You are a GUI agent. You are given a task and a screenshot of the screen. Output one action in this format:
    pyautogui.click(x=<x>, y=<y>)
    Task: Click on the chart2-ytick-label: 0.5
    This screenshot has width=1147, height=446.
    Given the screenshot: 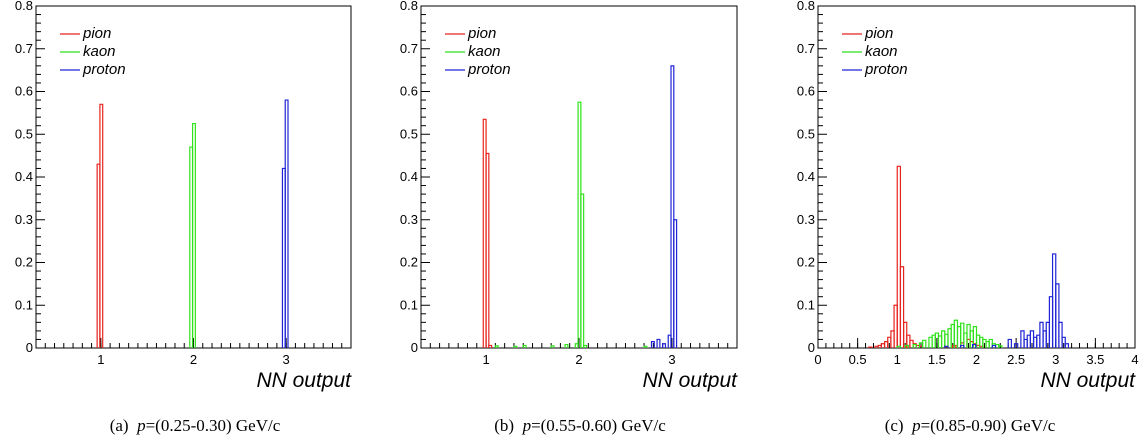 What is the action you would take?
    pyautogui.click(x=409, y=133)
    